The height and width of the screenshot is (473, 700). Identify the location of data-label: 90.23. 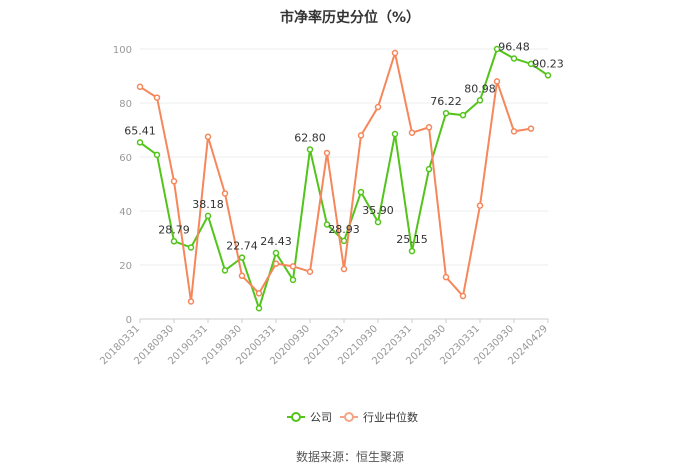
(548, 63).